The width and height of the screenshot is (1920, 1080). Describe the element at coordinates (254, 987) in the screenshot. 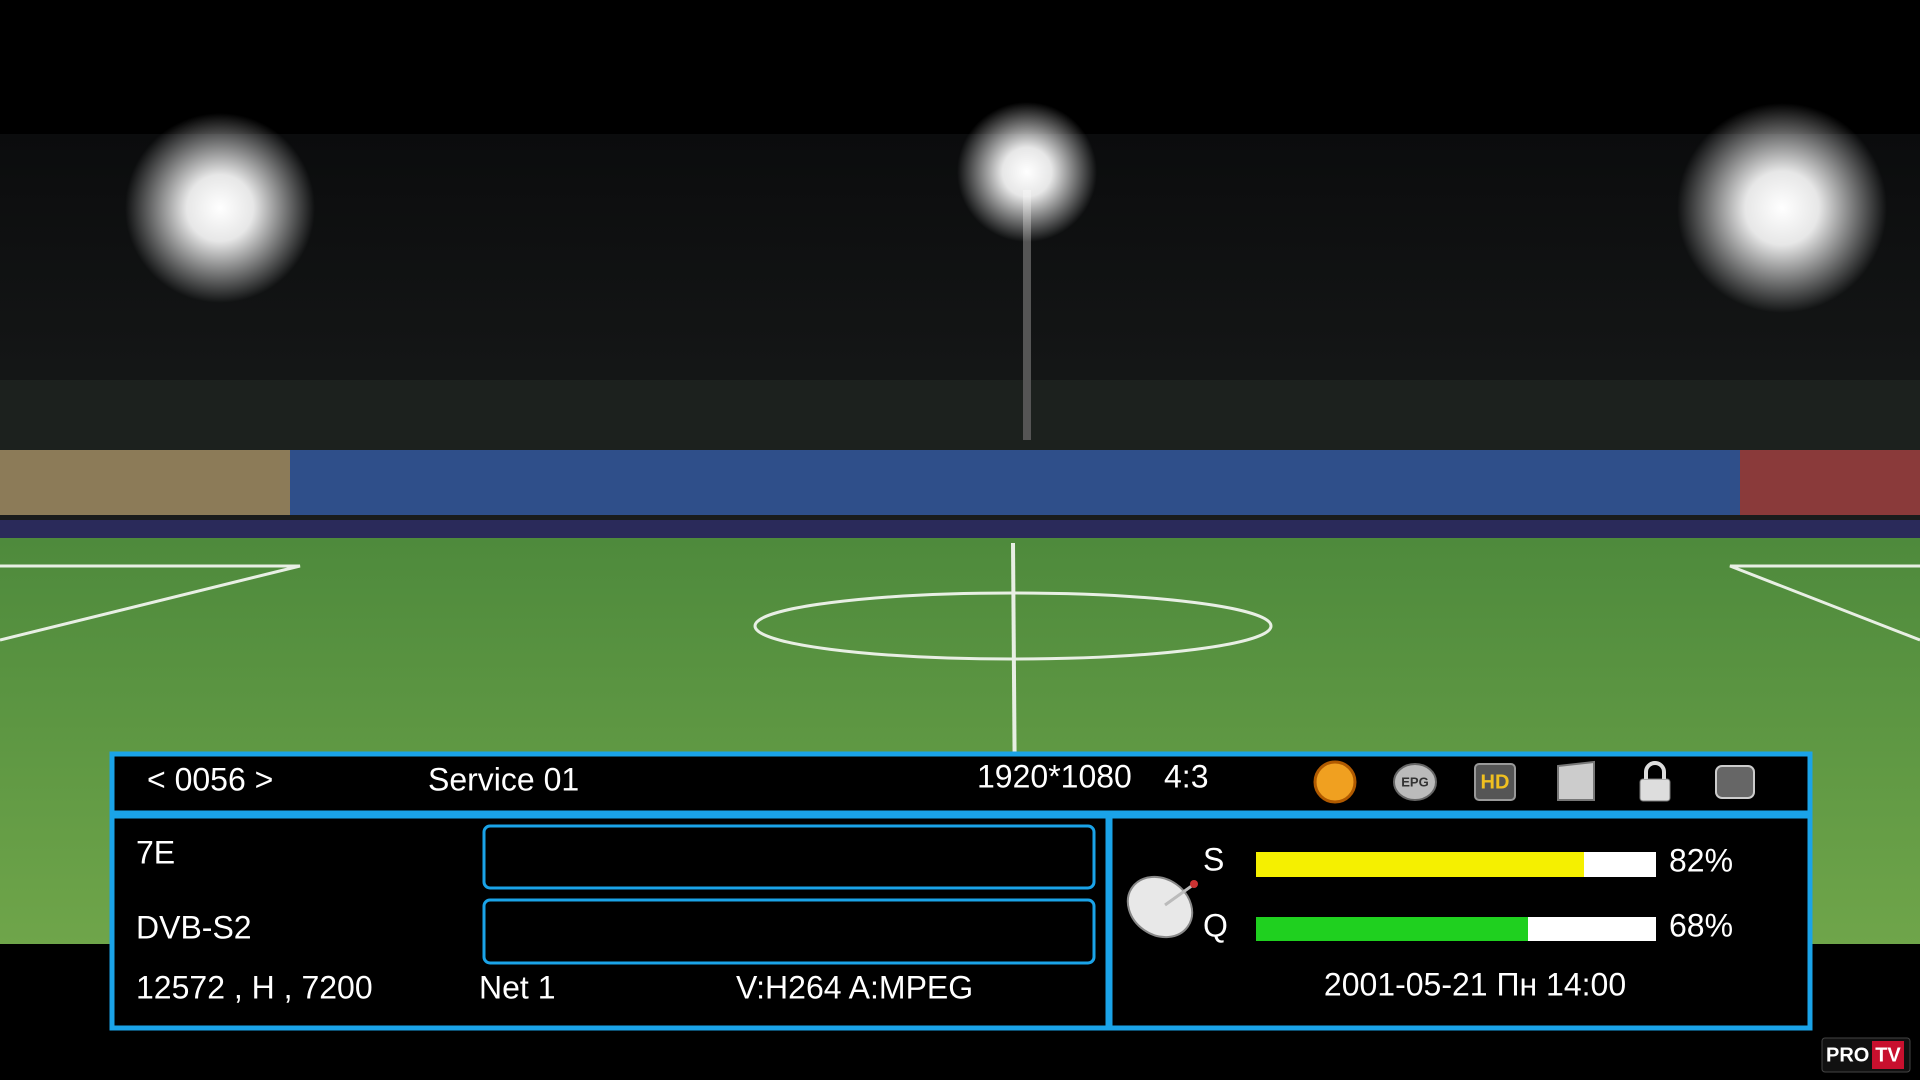

I see `transponder: 12572 , H , 7200` at that location.